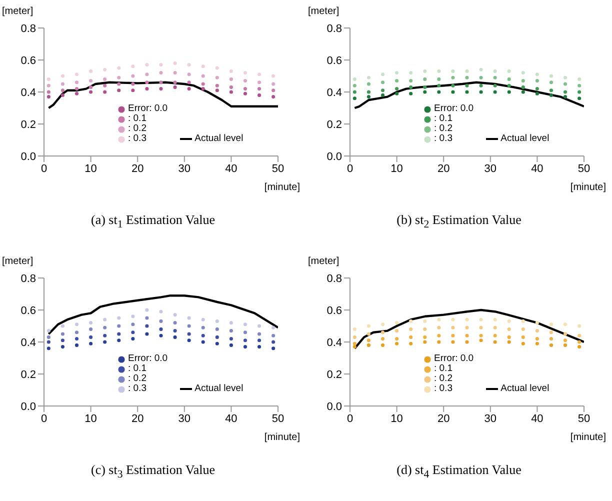  I want to click on x-tick-label: 50, so click(584, 418).